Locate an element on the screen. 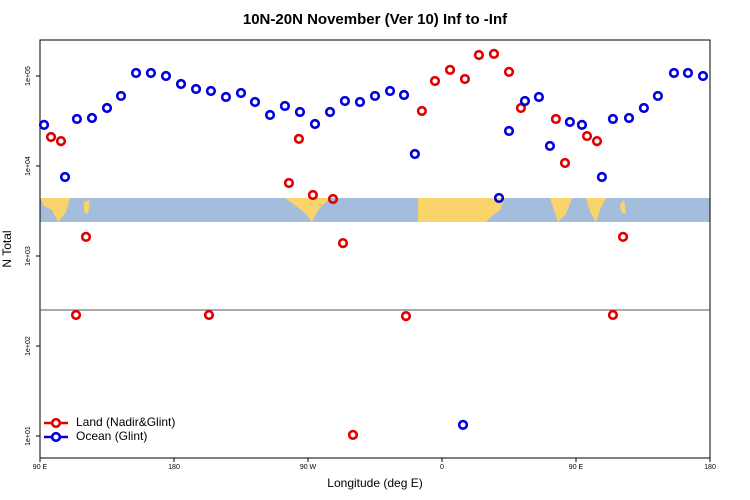 The image size is (750, 500). y-tick-label: 1e+03 is located at coordinates (28, 256).